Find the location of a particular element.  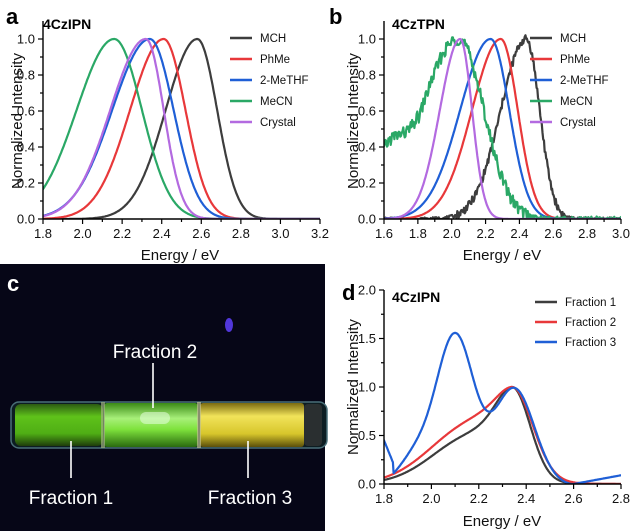

series-line-2-methf is located at coordinates (502, 128).